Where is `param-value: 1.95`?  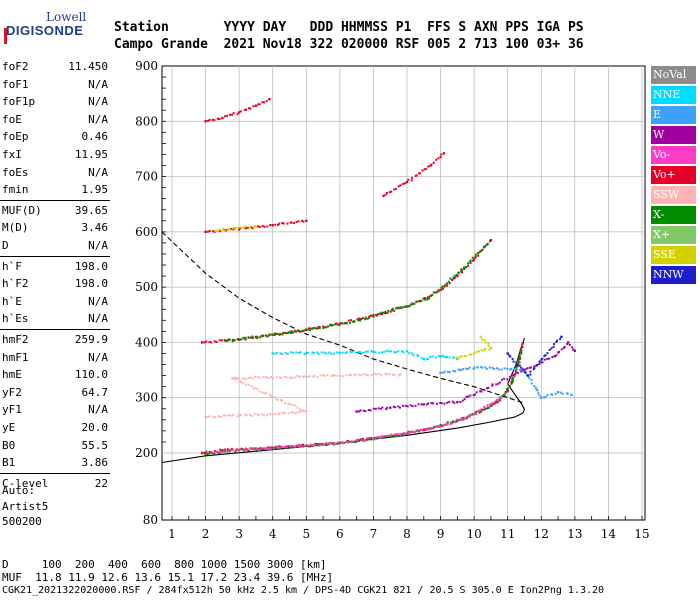 param-value: 1.95 is located at coordinates (95, 190).